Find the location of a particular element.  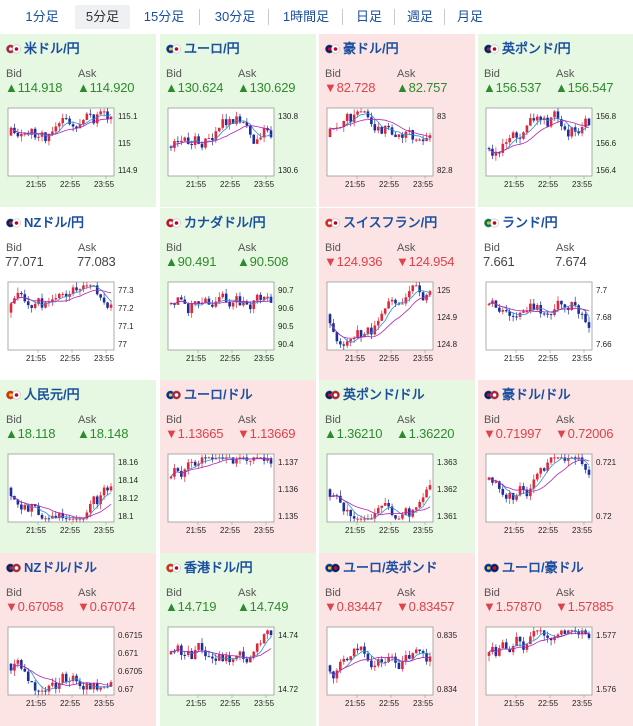

ch-jp-flag-icon is located at coordinates (332, 221).